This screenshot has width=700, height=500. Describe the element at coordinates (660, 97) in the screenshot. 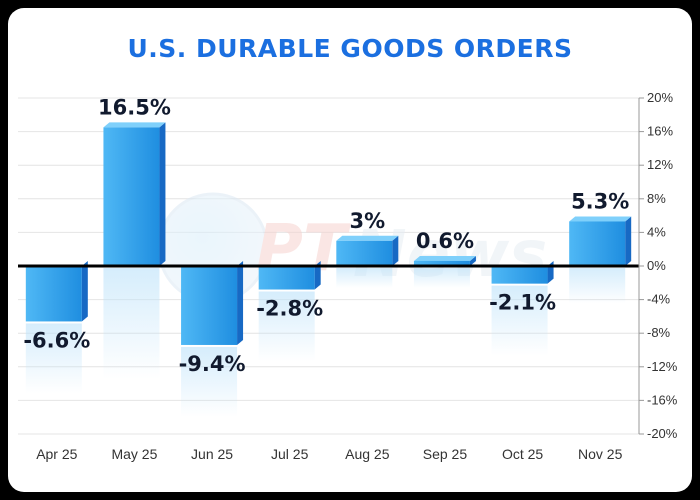

I see `y-tick-label: 20%` at that location.